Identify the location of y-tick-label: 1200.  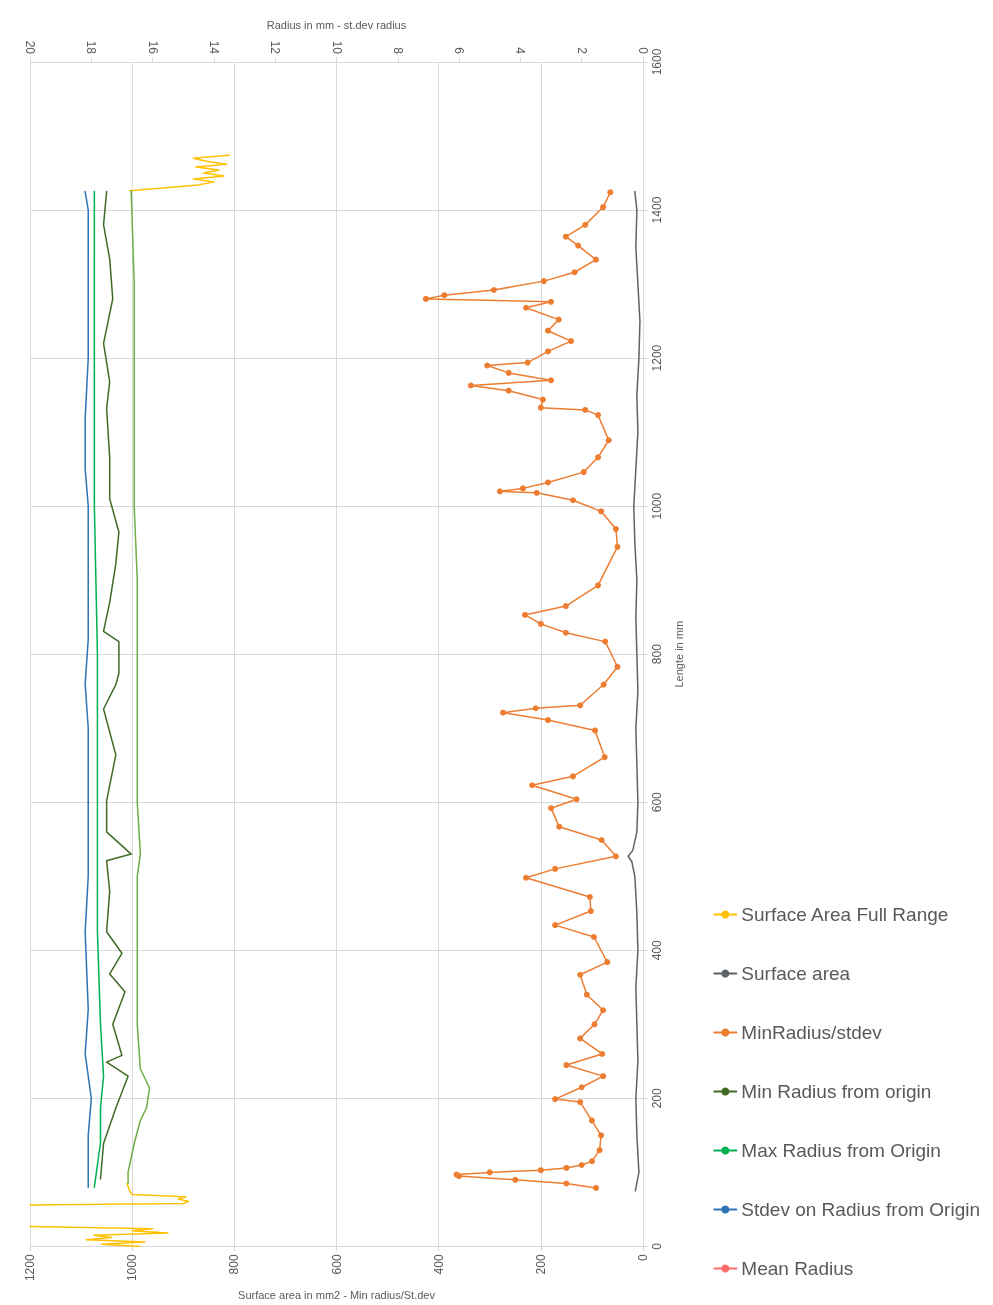
(657, 358).